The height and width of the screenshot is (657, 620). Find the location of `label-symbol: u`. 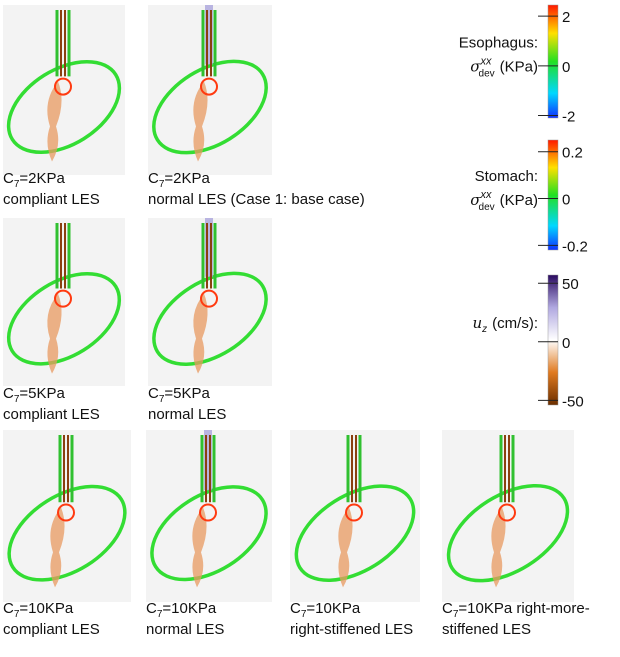

label-symbol: u is located at coordinates (478, 323).